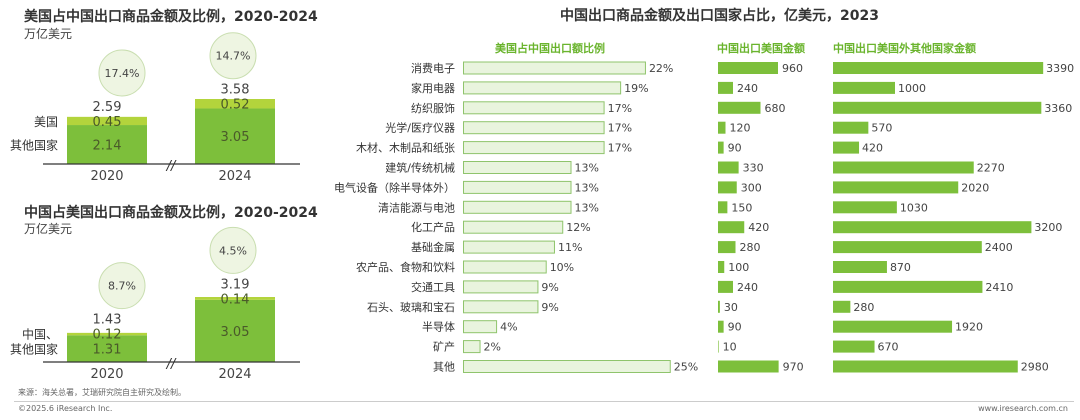 This screenshot has width=1080, height=420. What do you see at coordinates (872, 148) in the screenshot?
I see `other-amount-value: 420` at bounding box center [872, 148].